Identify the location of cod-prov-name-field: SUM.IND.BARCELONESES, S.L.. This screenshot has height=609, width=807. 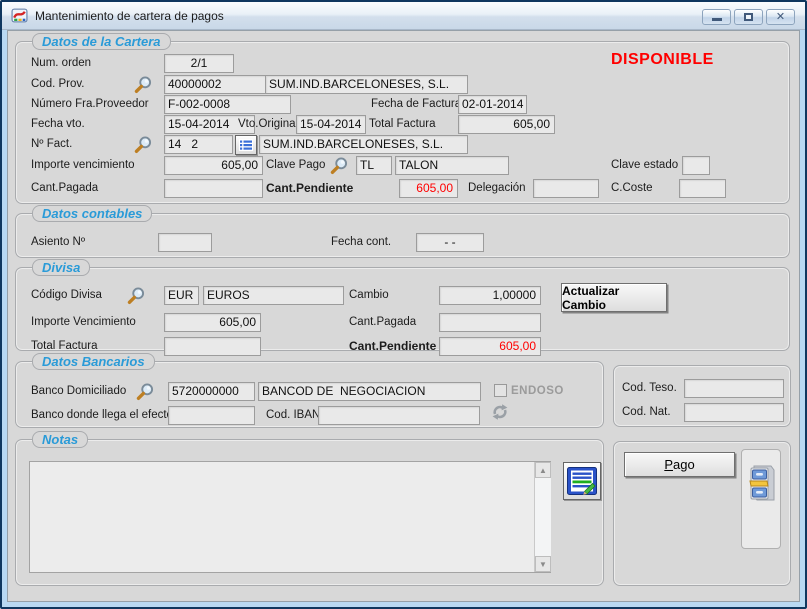
(366, 84).